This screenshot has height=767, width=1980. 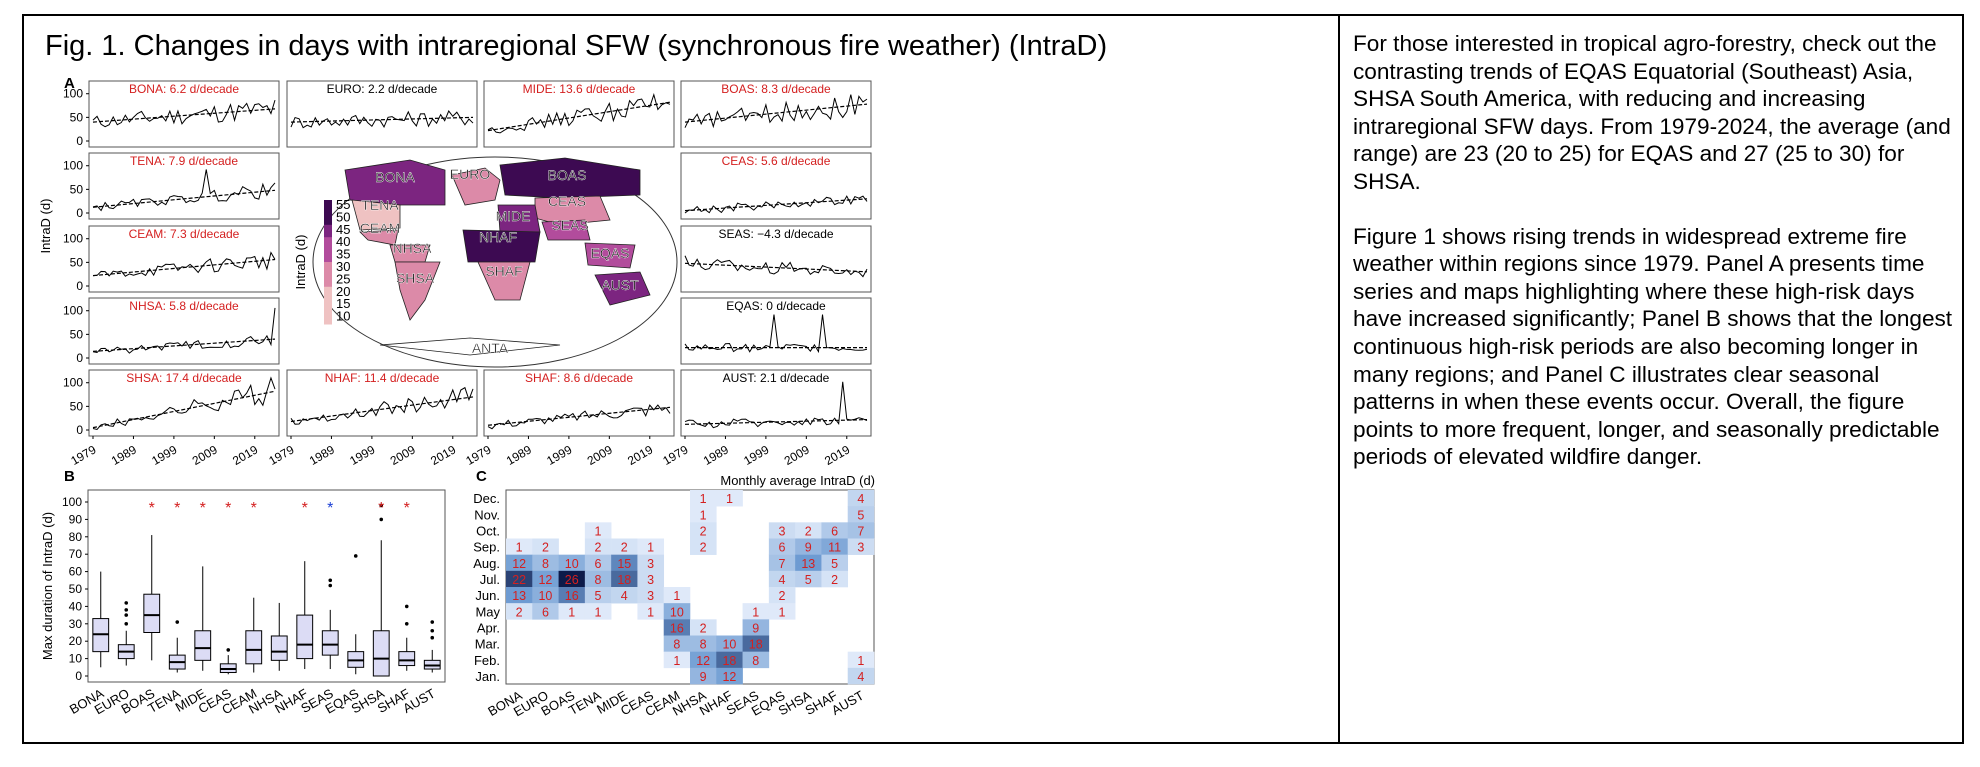 What do you see at coordinates (184, 89) in the screenshot?
I see `trend-label: BONA: 6.2 d/decade` at bounding box center [184, 89].